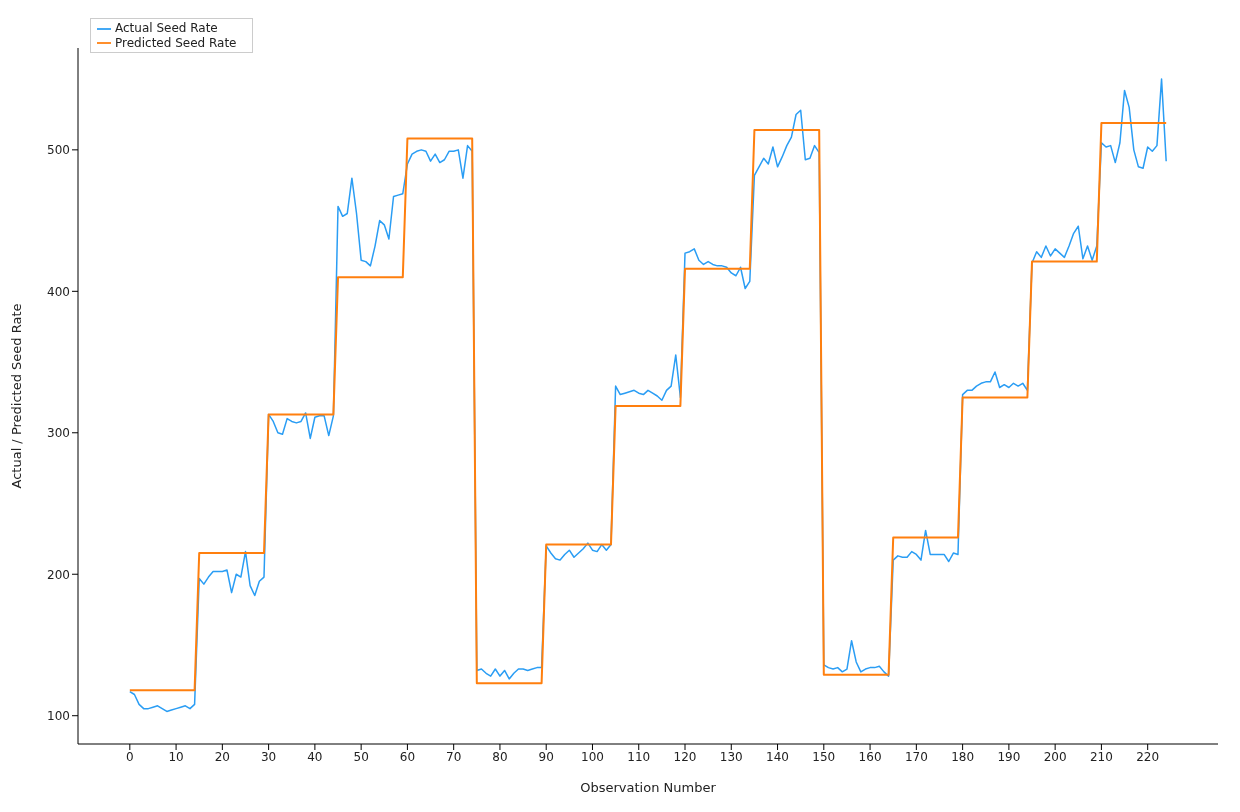 The image size is (1240, 812). I want to click on x-tick-label: 120, so click(685, 756).